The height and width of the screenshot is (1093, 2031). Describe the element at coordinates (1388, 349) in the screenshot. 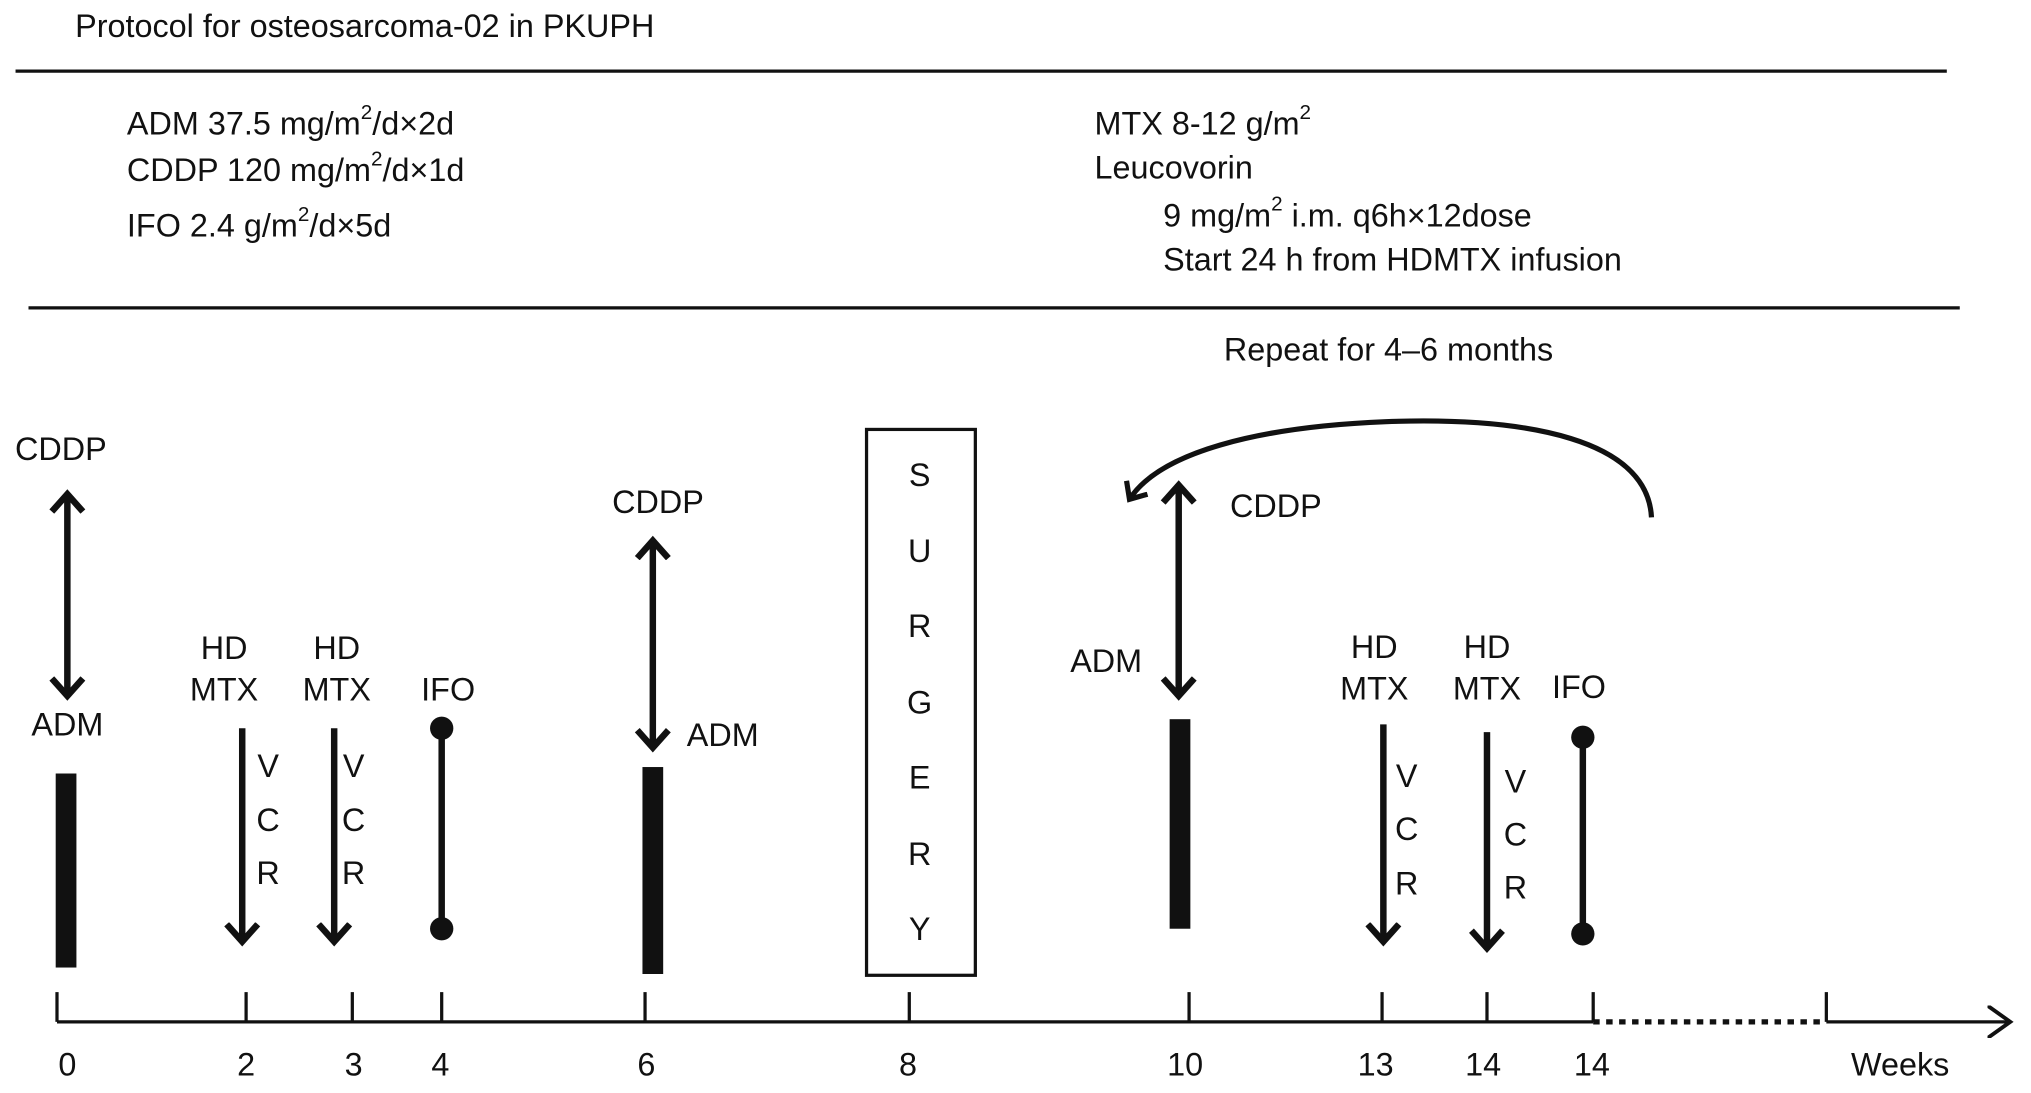

I see `repeat-label: Repeat for 4–6 months` at that location.